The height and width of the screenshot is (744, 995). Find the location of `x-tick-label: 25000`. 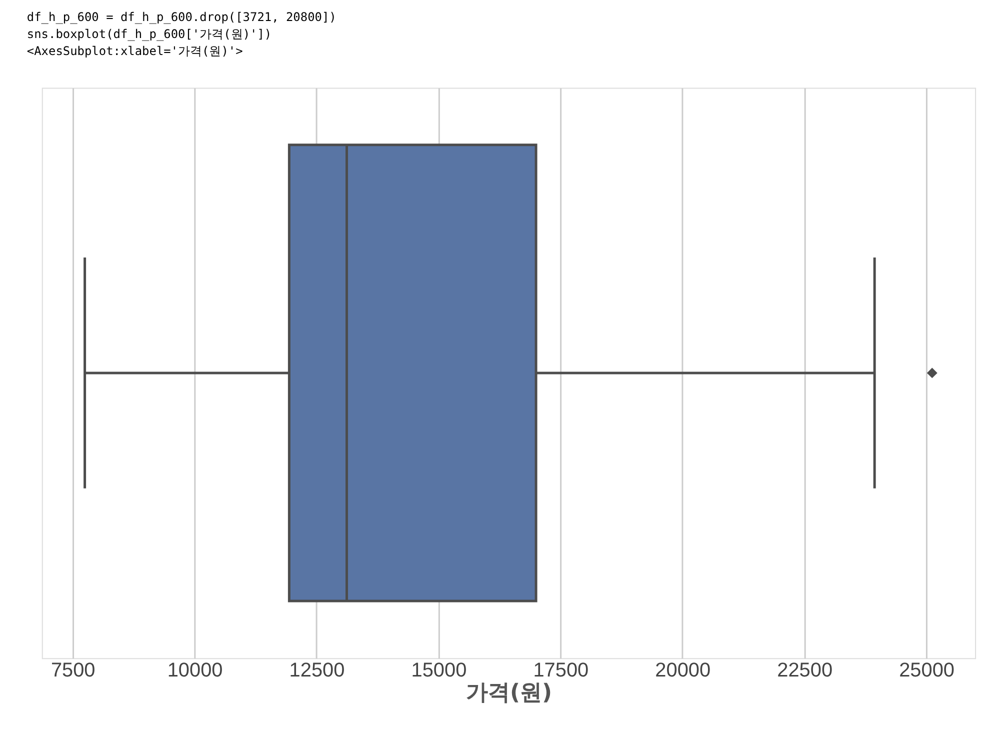

x-tick-label: 25000 is located at coordinates (926, 671).